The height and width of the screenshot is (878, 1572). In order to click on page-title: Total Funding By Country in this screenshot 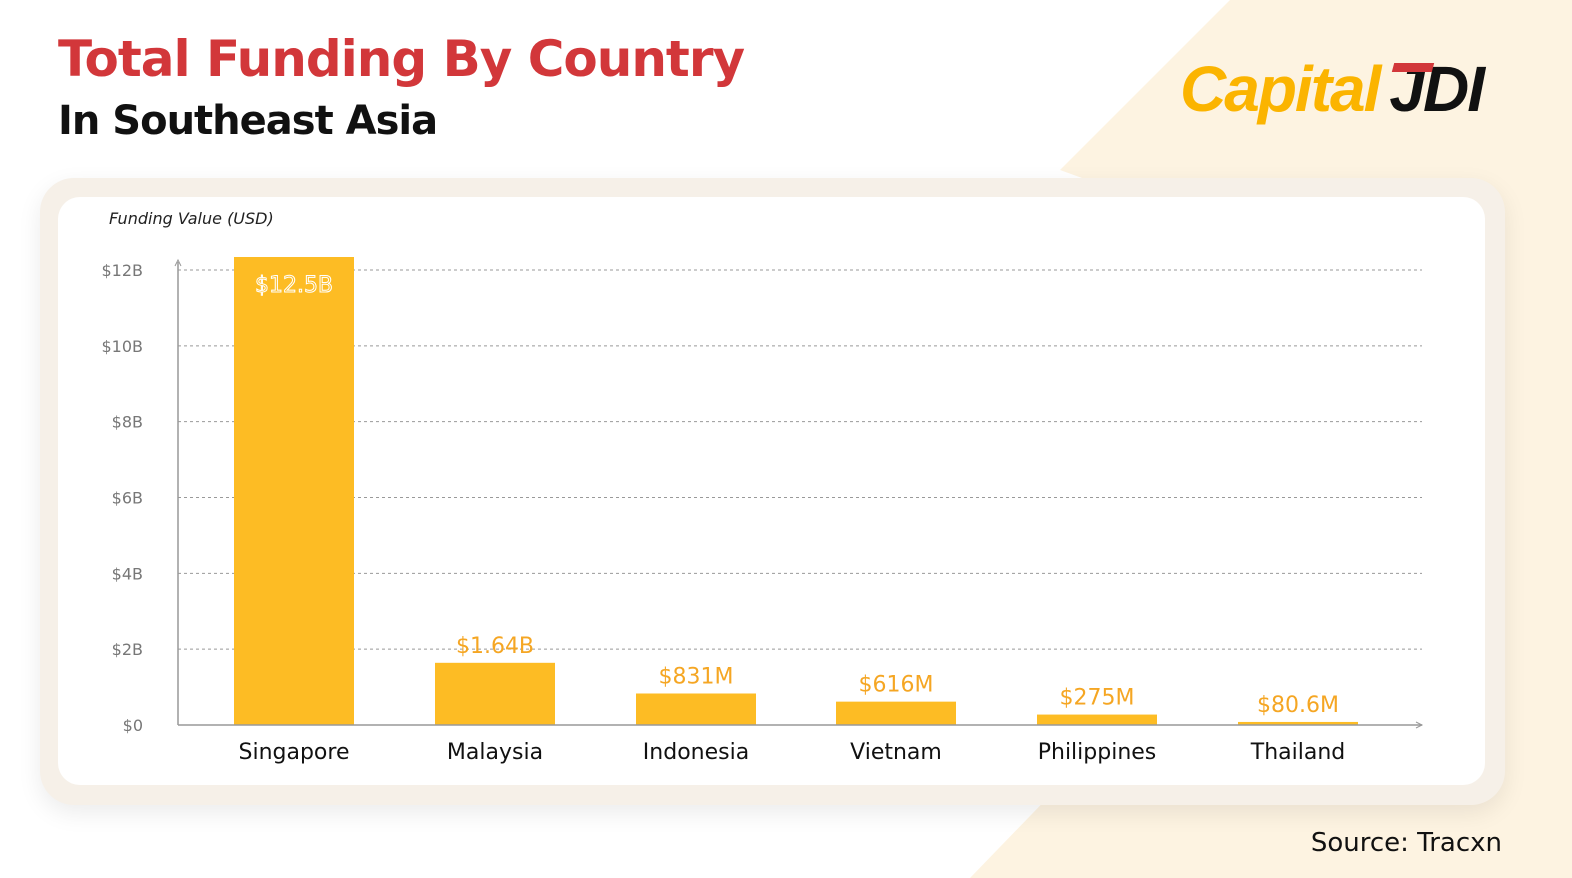, I will do `click(401, 59)`.